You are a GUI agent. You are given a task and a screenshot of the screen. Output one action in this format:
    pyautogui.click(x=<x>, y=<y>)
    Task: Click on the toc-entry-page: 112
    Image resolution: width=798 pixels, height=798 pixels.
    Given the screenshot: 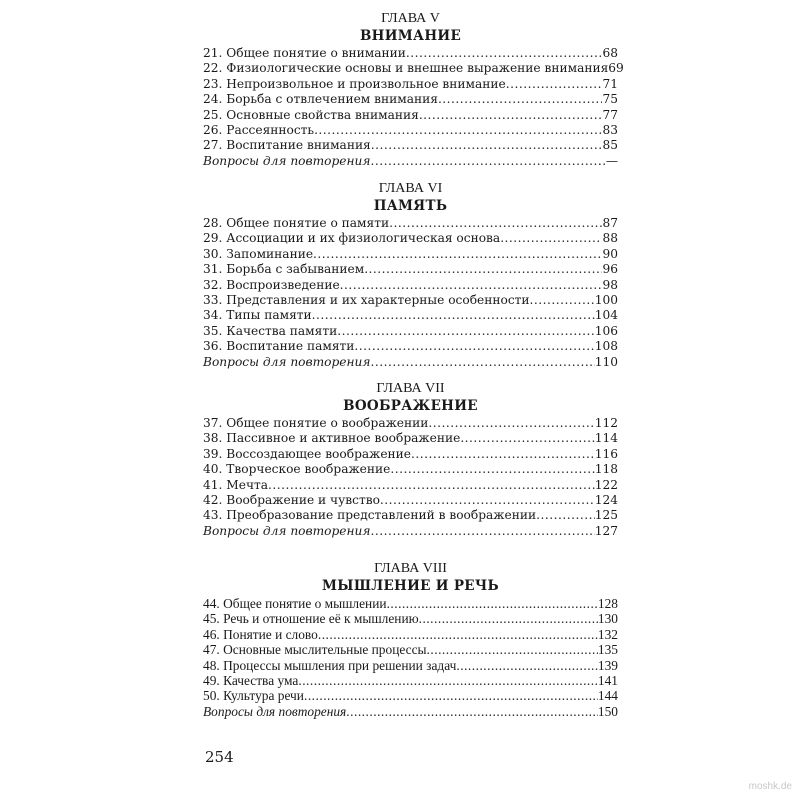 What is the action you would take?
    pyautogui.click(x=606, y=423)
    